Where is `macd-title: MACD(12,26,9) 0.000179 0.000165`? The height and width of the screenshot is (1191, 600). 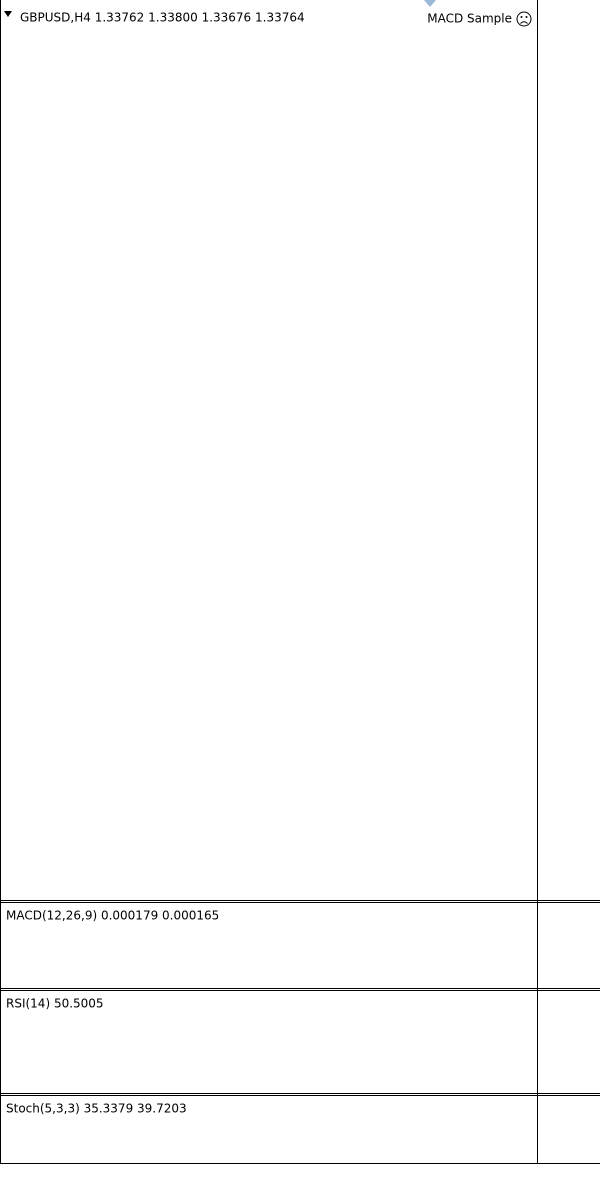
macd-title: MACD(12,26,9) 0.000179 0.000165 is located at coordinates (112, 916).